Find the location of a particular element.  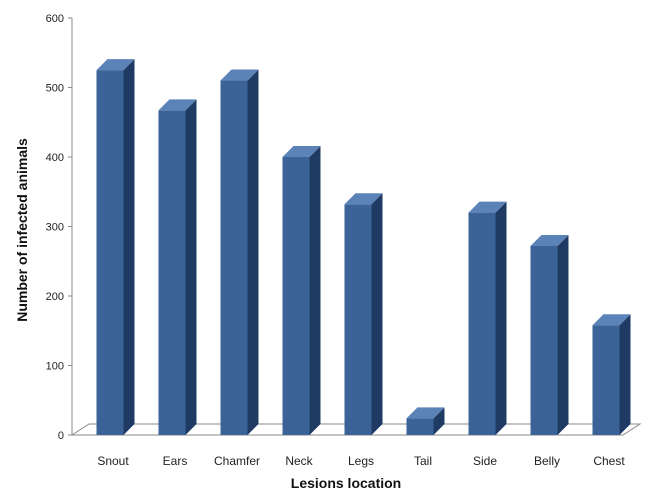

x-tick-label: Snout is located at coordinates (113, 461).